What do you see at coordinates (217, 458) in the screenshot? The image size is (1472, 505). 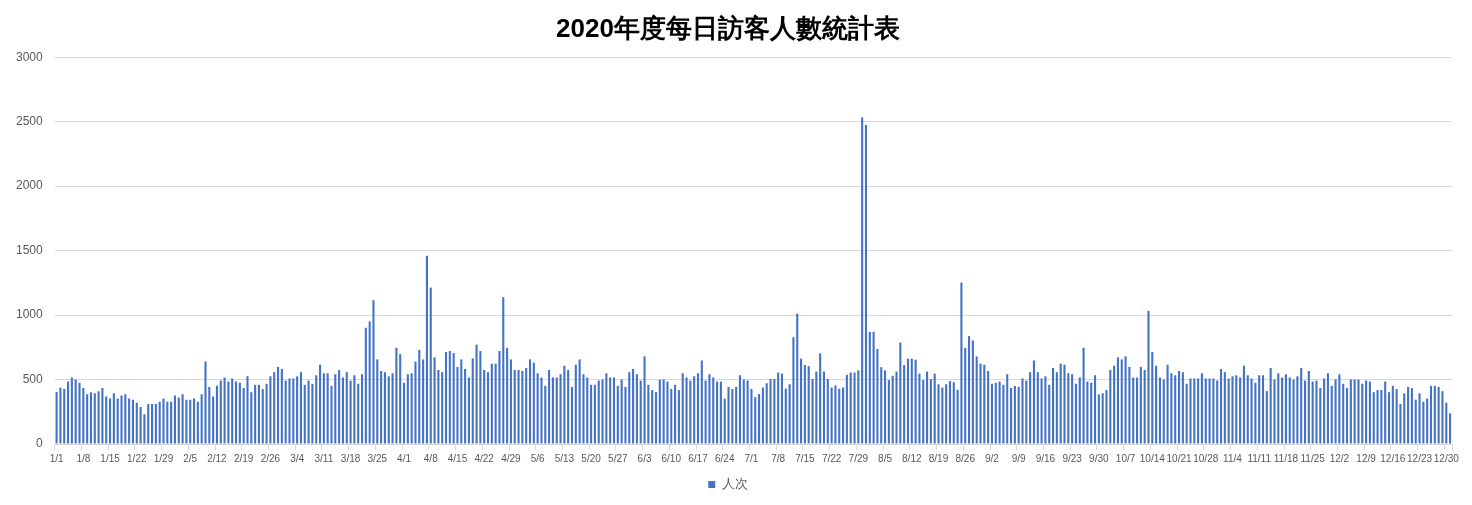 I see `x-tick-label: 2/12` at bounding box center [217, 458].